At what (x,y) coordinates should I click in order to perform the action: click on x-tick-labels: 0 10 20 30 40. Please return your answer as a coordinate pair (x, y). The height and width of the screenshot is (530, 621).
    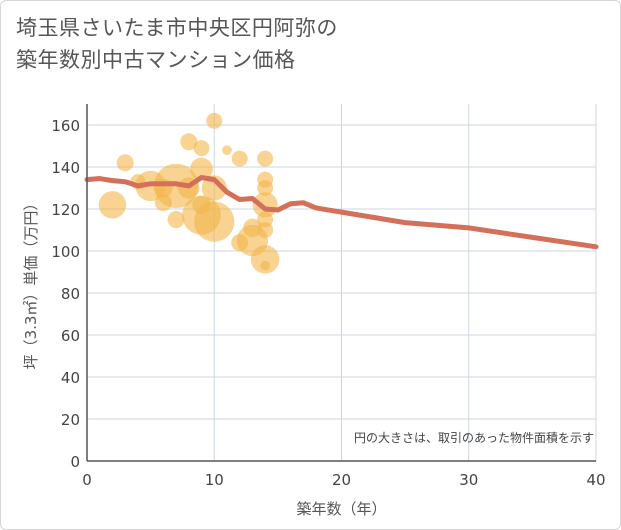
    Looking at the image, I should click on (343, 480).